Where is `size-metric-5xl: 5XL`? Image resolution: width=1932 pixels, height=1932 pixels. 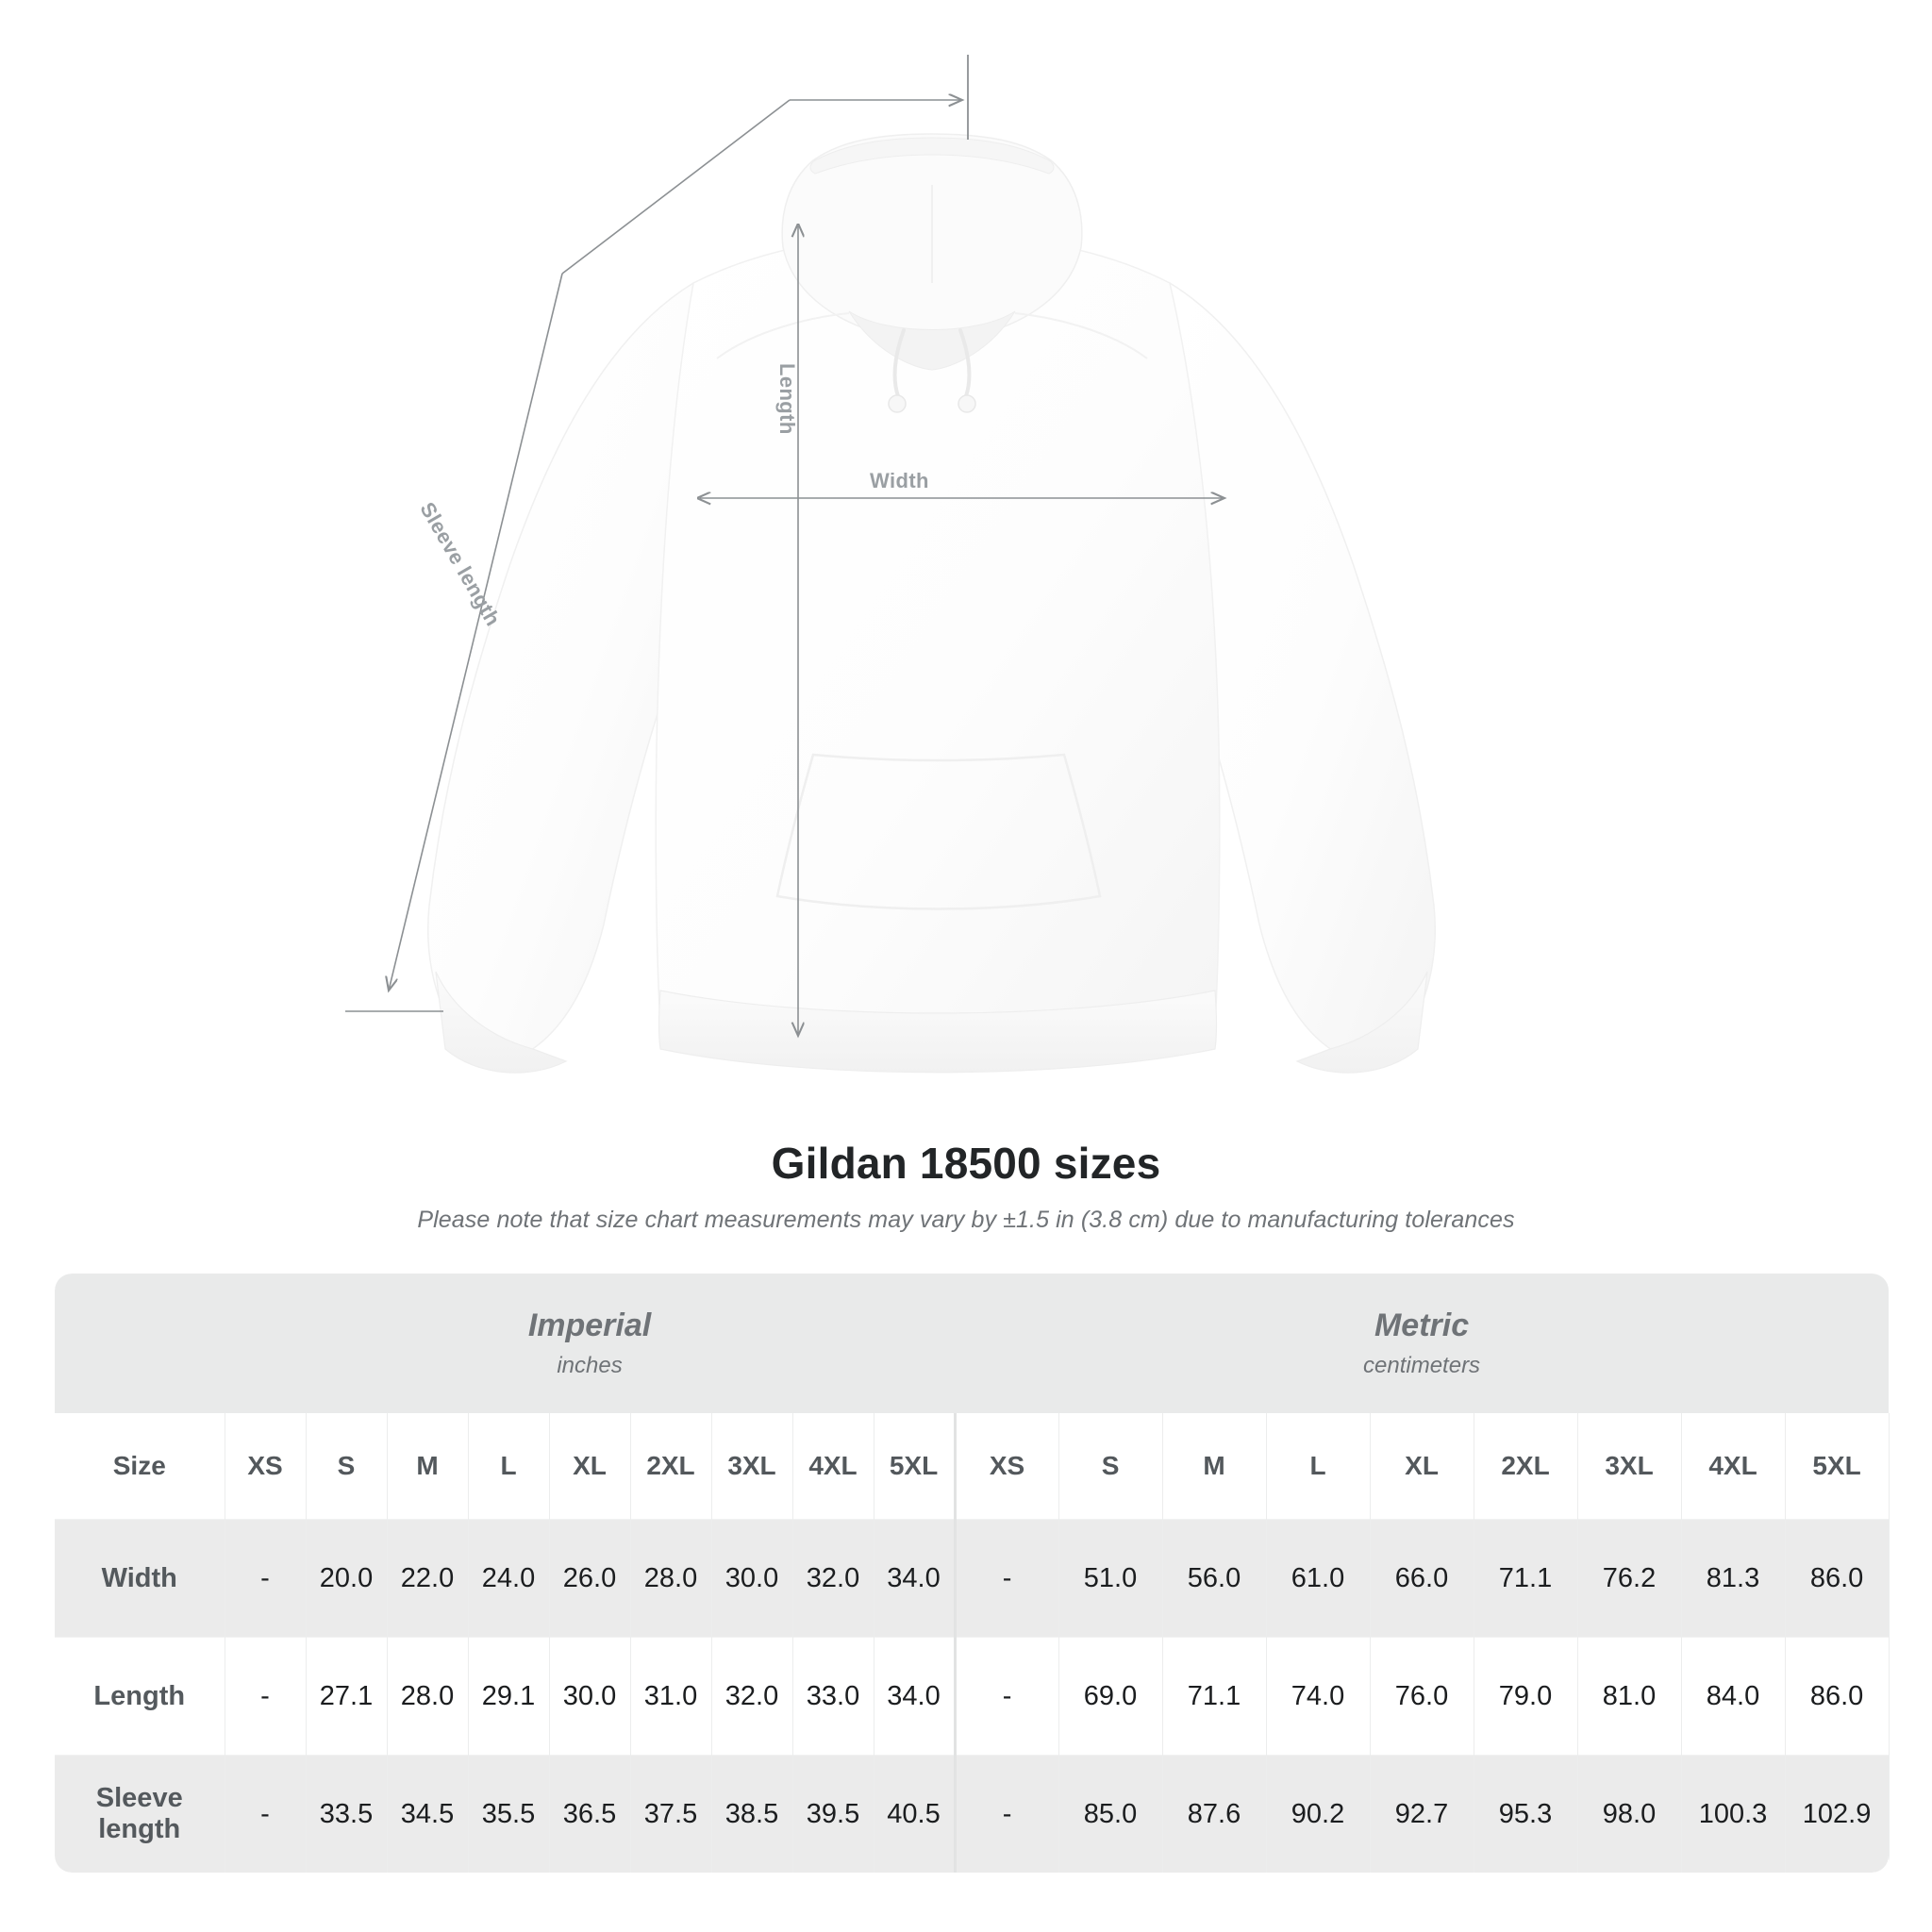
size-metric-5xl: 5XL is located at coordinates (1838, 1466).